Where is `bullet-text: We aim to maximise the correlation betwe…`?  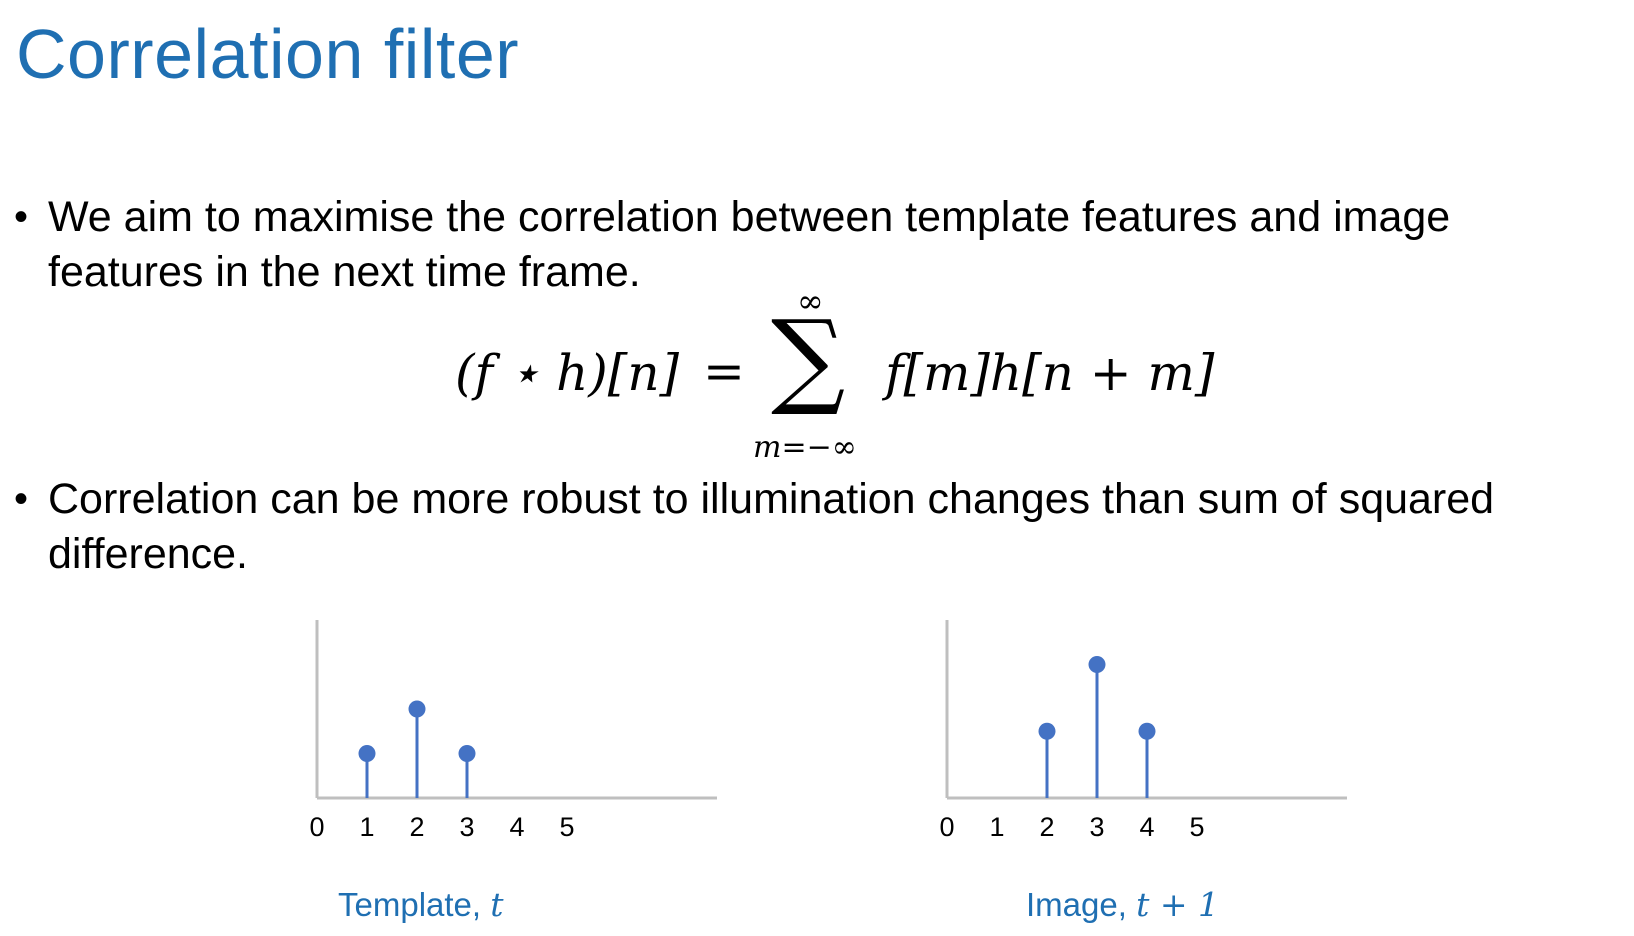
bullet-text: We aim to maximise the correlation betwe… is located at coordinates (749, 244).